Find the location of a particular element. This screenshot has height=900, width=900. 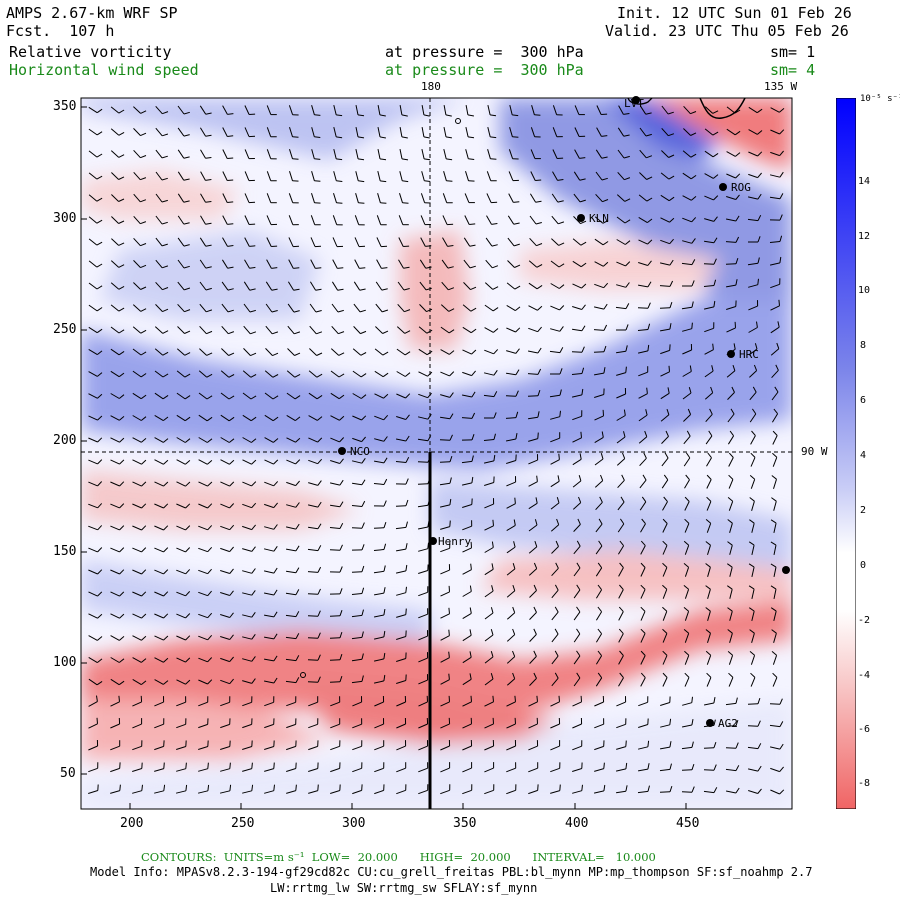

coastline is located at coordinates (722, 108).